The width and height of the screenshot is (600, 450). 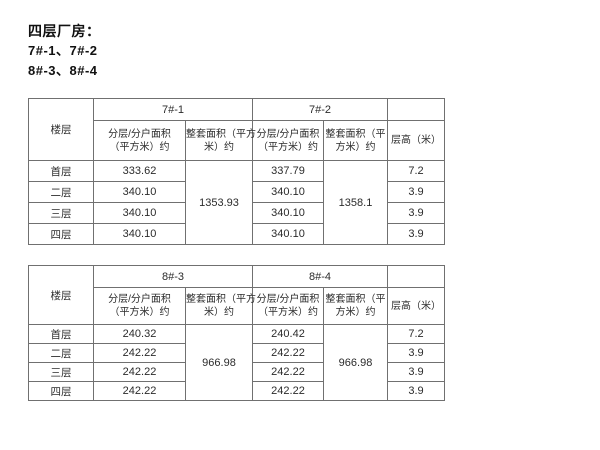 I want to click on unit-group-header-8-4: 8#-4, so click(x=320, y=276).